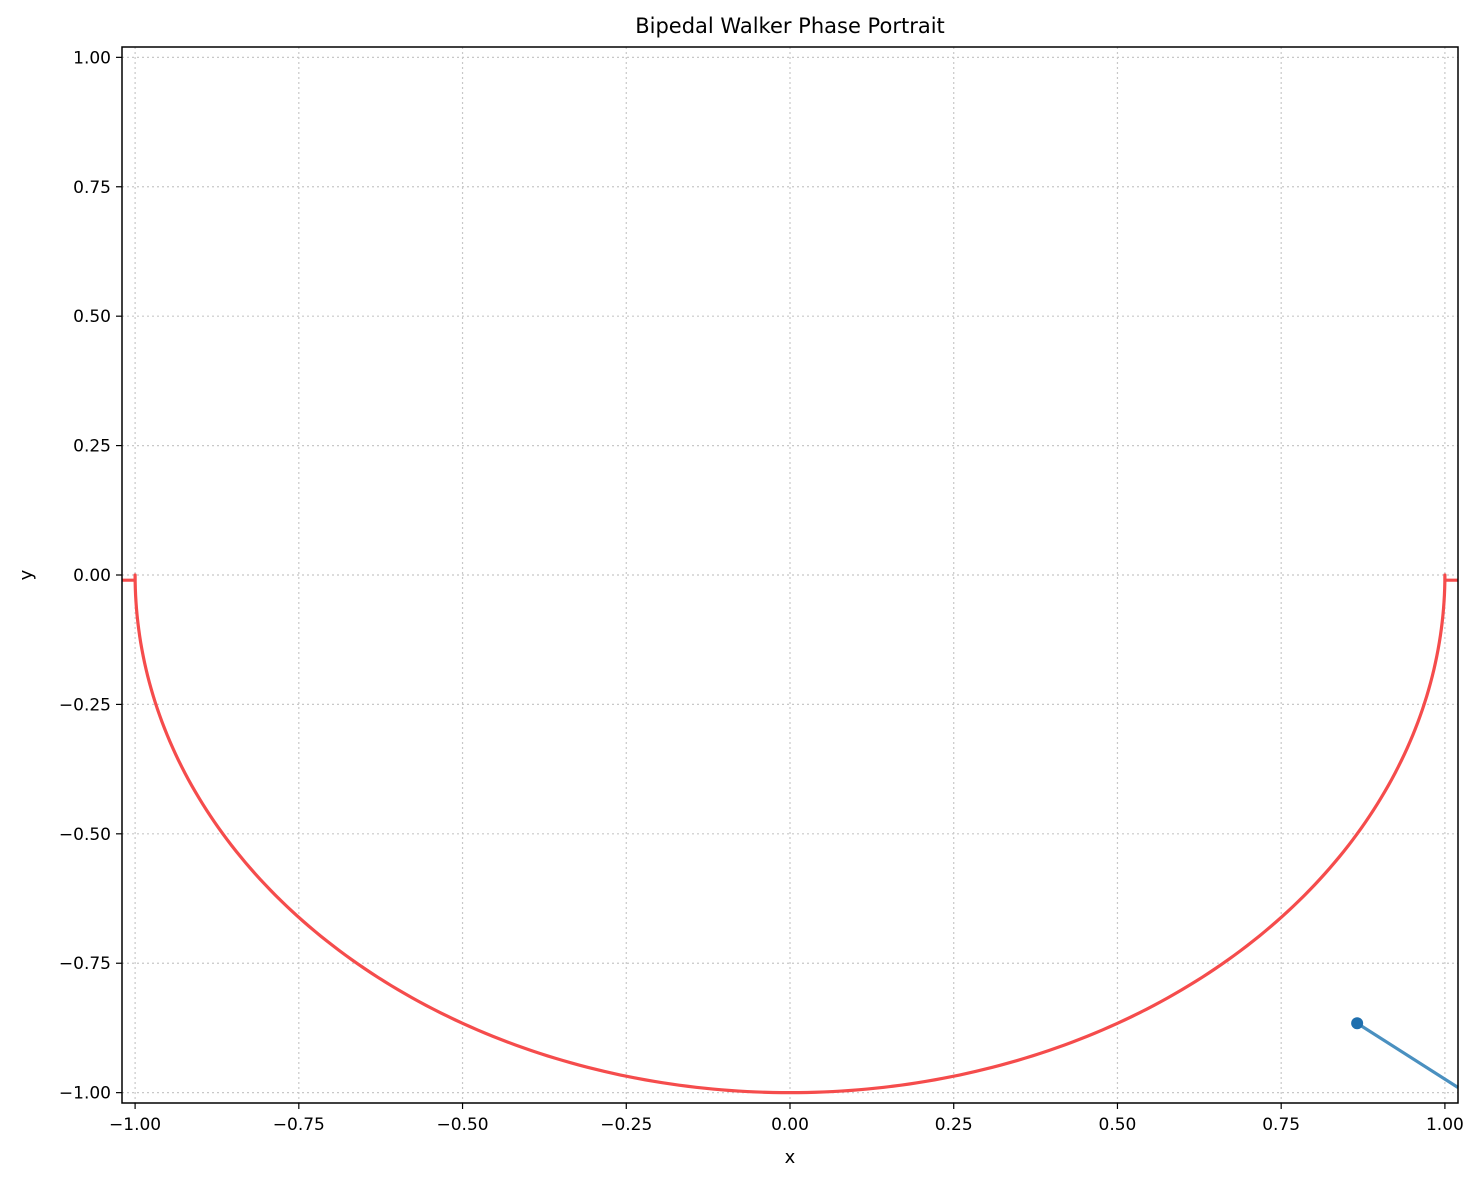 The width and height of the screenshot is (1482, 1185). What do you see at coordinates (92, 447) in the screenshot?
I see `y-tick-label: 0.25` at bounding box center [92, 447].